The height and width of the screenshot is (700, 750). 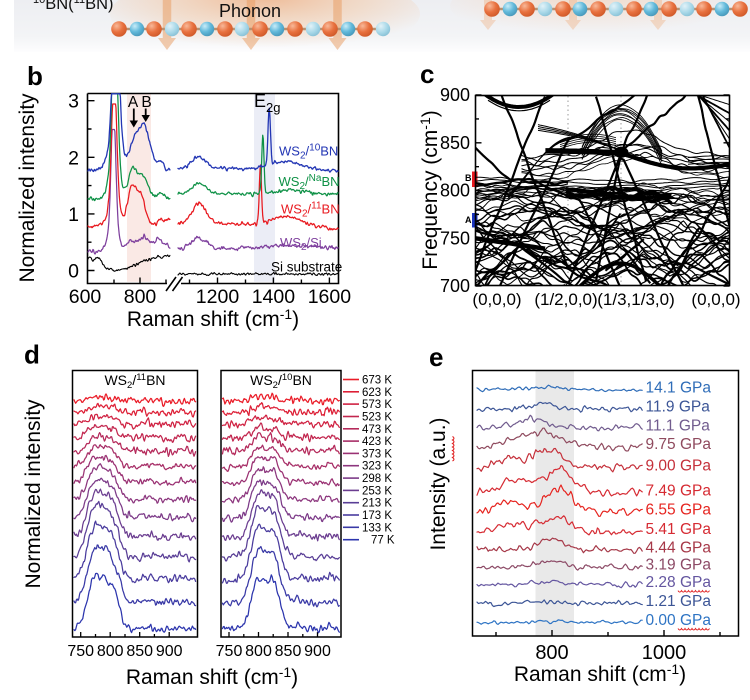 What do you see at coordinates (306, 267) in the screenshot?
I see `svg-text: Si substrate` at bounding box center [306, 267].